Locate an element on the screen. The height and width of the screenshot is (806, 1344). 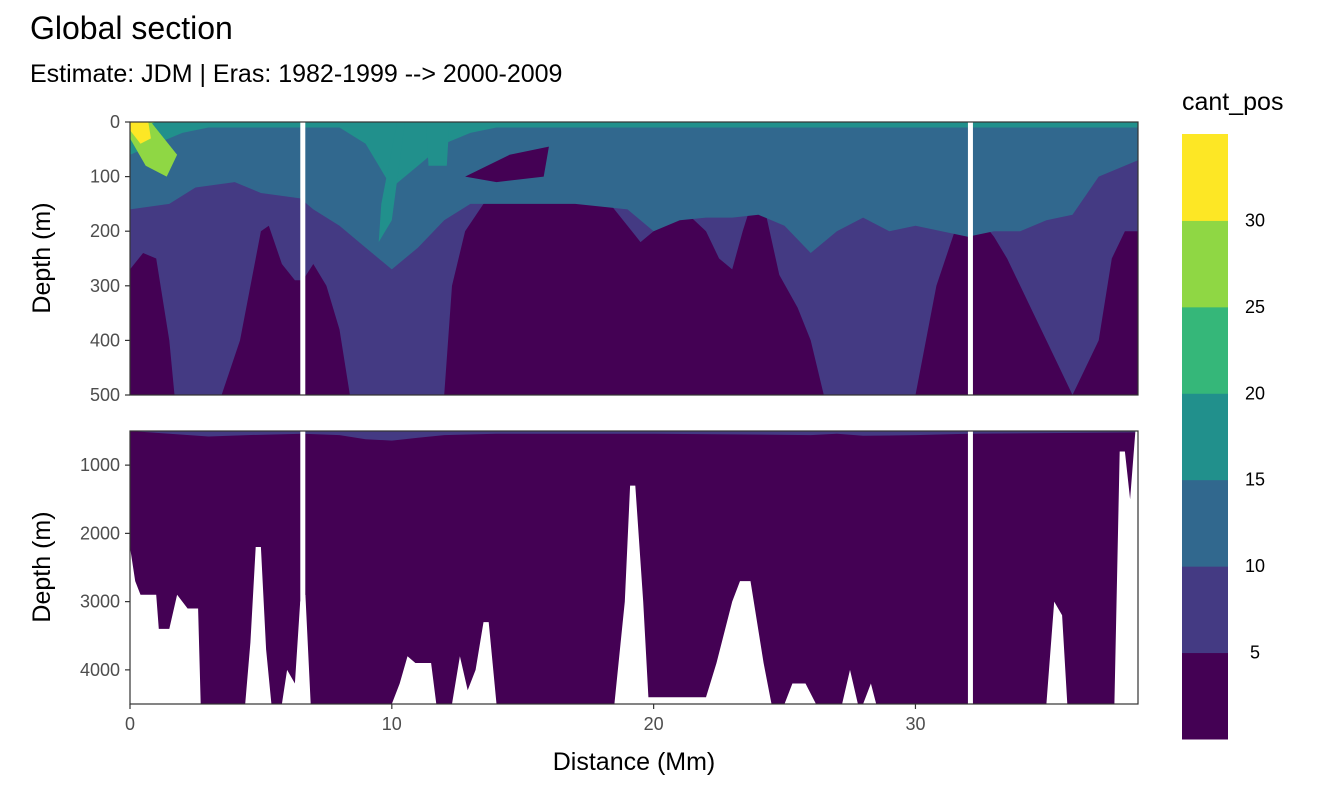
legend-label-20: 20 is located at coordinates (1255, 393).